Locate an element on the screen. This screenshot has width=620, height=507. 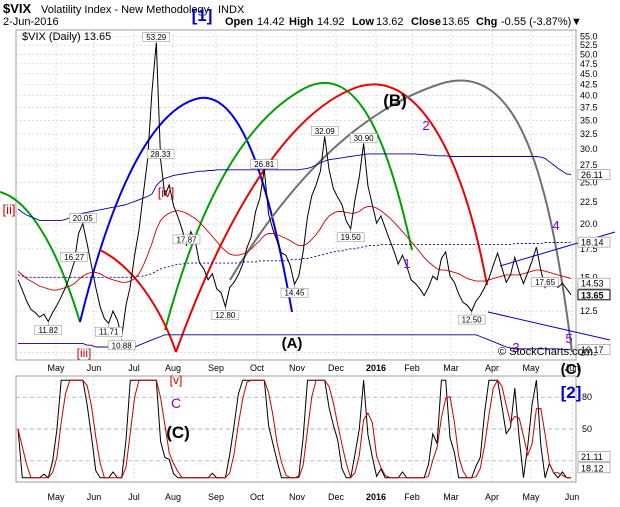
data-label: 12.80 is located at coordinates (225, 315).